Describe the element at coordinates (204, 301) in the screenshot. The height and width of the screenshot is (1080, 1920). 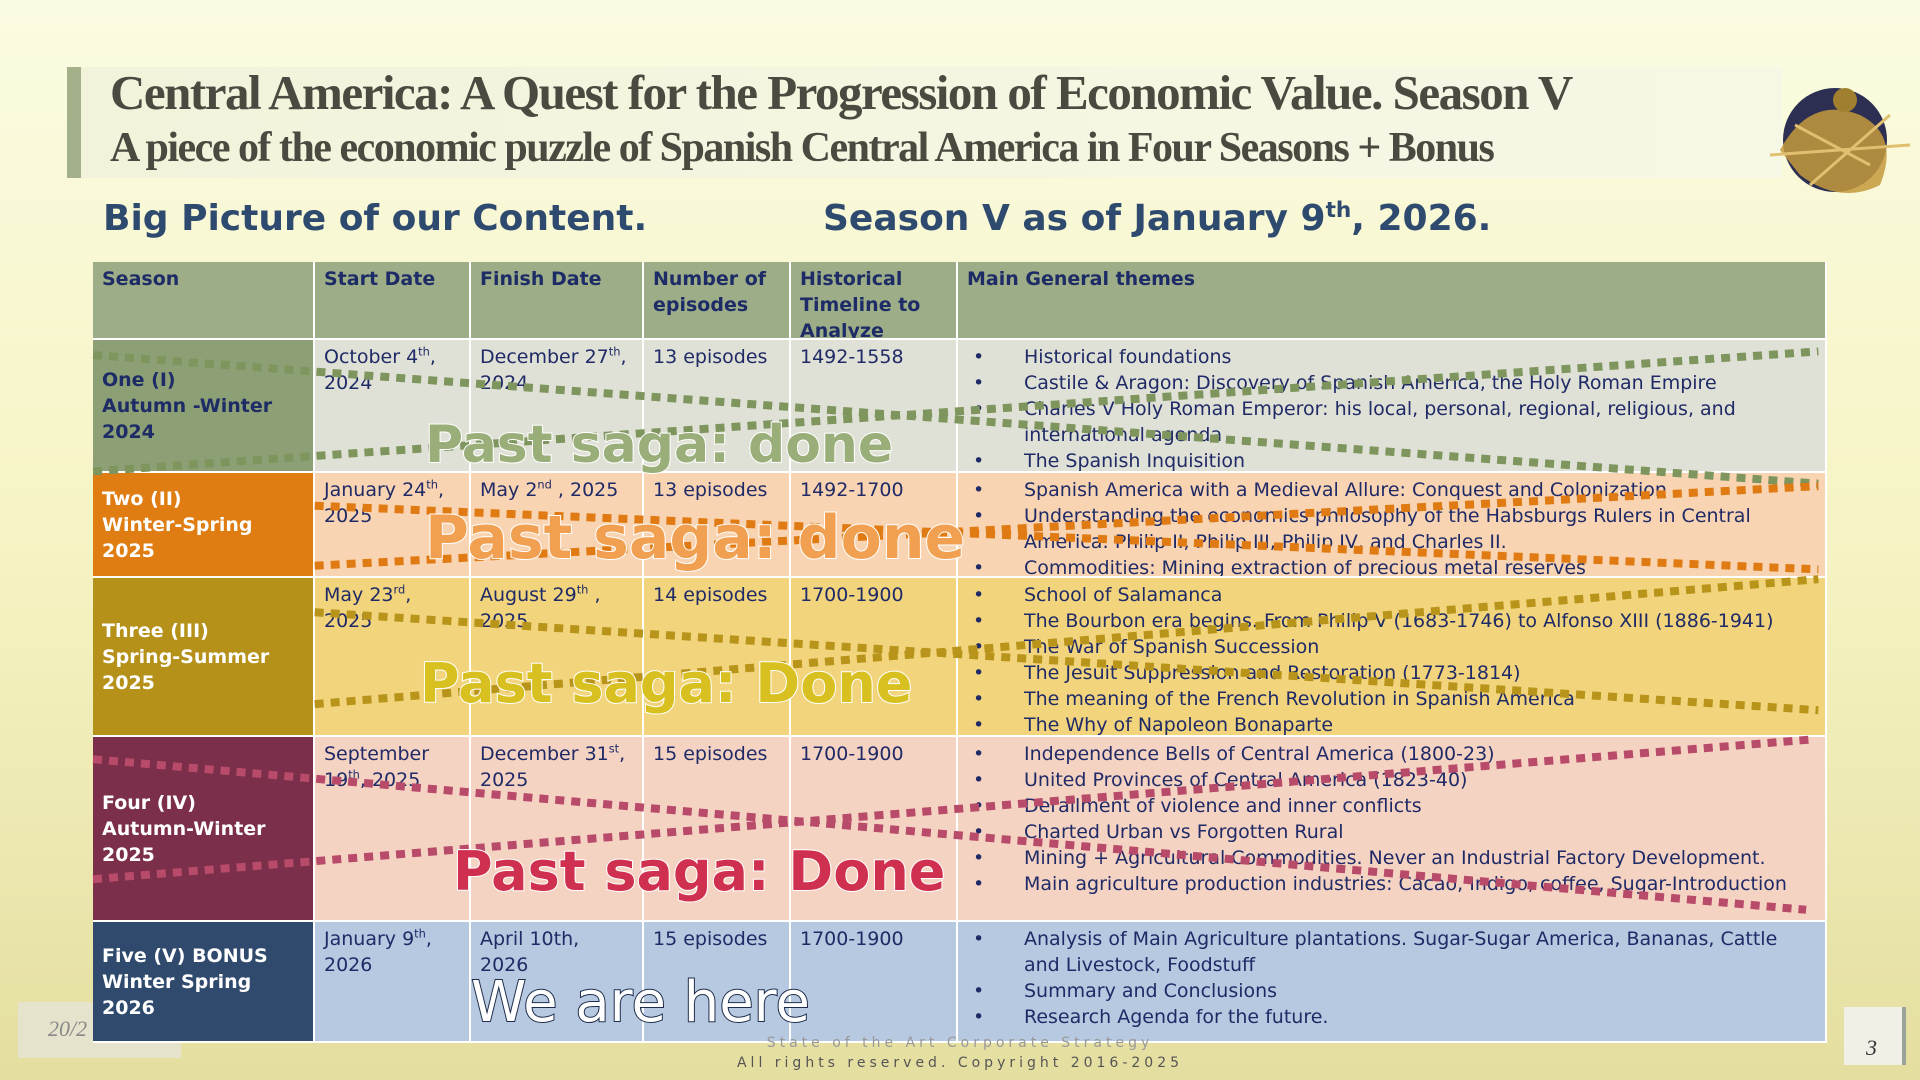
I see `column-header: Season` at that location.